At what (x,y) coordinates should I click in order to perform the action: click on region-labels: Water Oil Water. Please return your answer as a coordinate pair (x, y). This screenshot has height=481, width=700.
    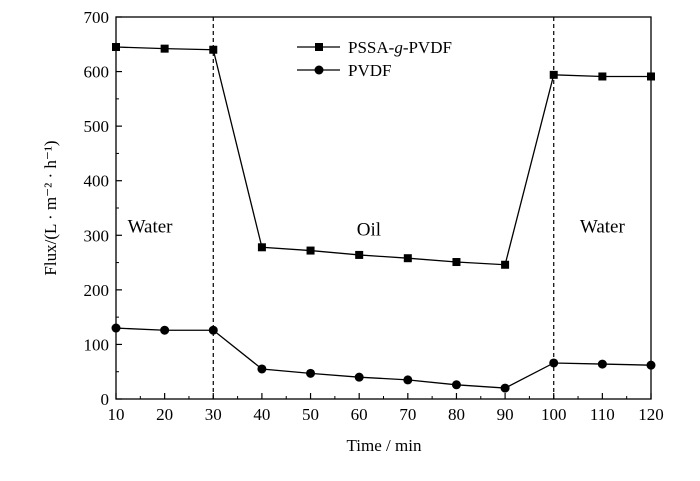
    Looking at the image, I should click on (377, 229).